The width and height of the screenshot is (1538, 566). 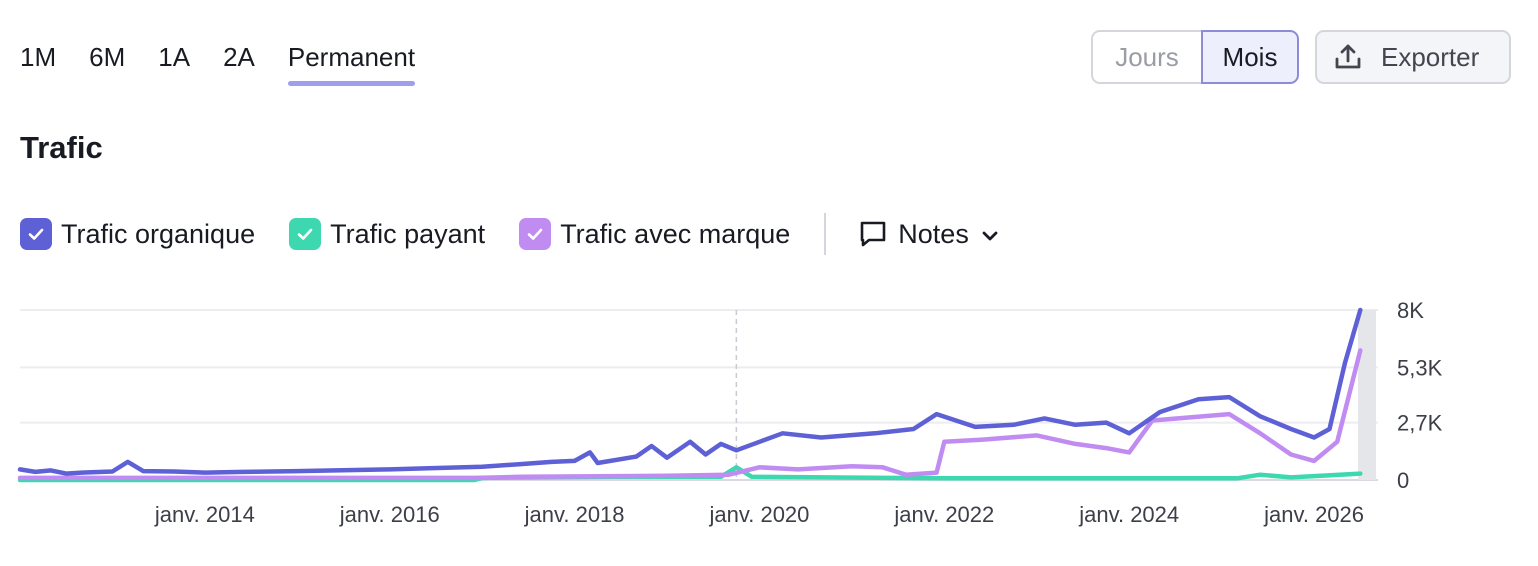 What do you see at coordinates (1420, 367) in the screenshot?
I see `y-tick-label: 5,3K` at bounding box center [1420, 367].